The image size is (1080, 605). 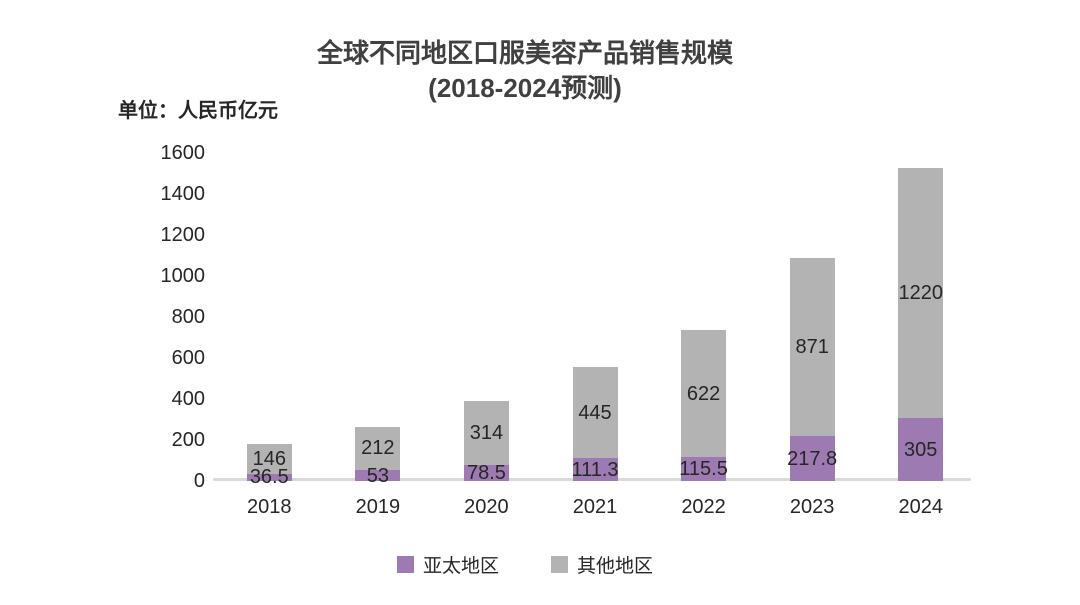 I want to click on bar-value-label-apac: 217.8, so click(x=812, y=458).